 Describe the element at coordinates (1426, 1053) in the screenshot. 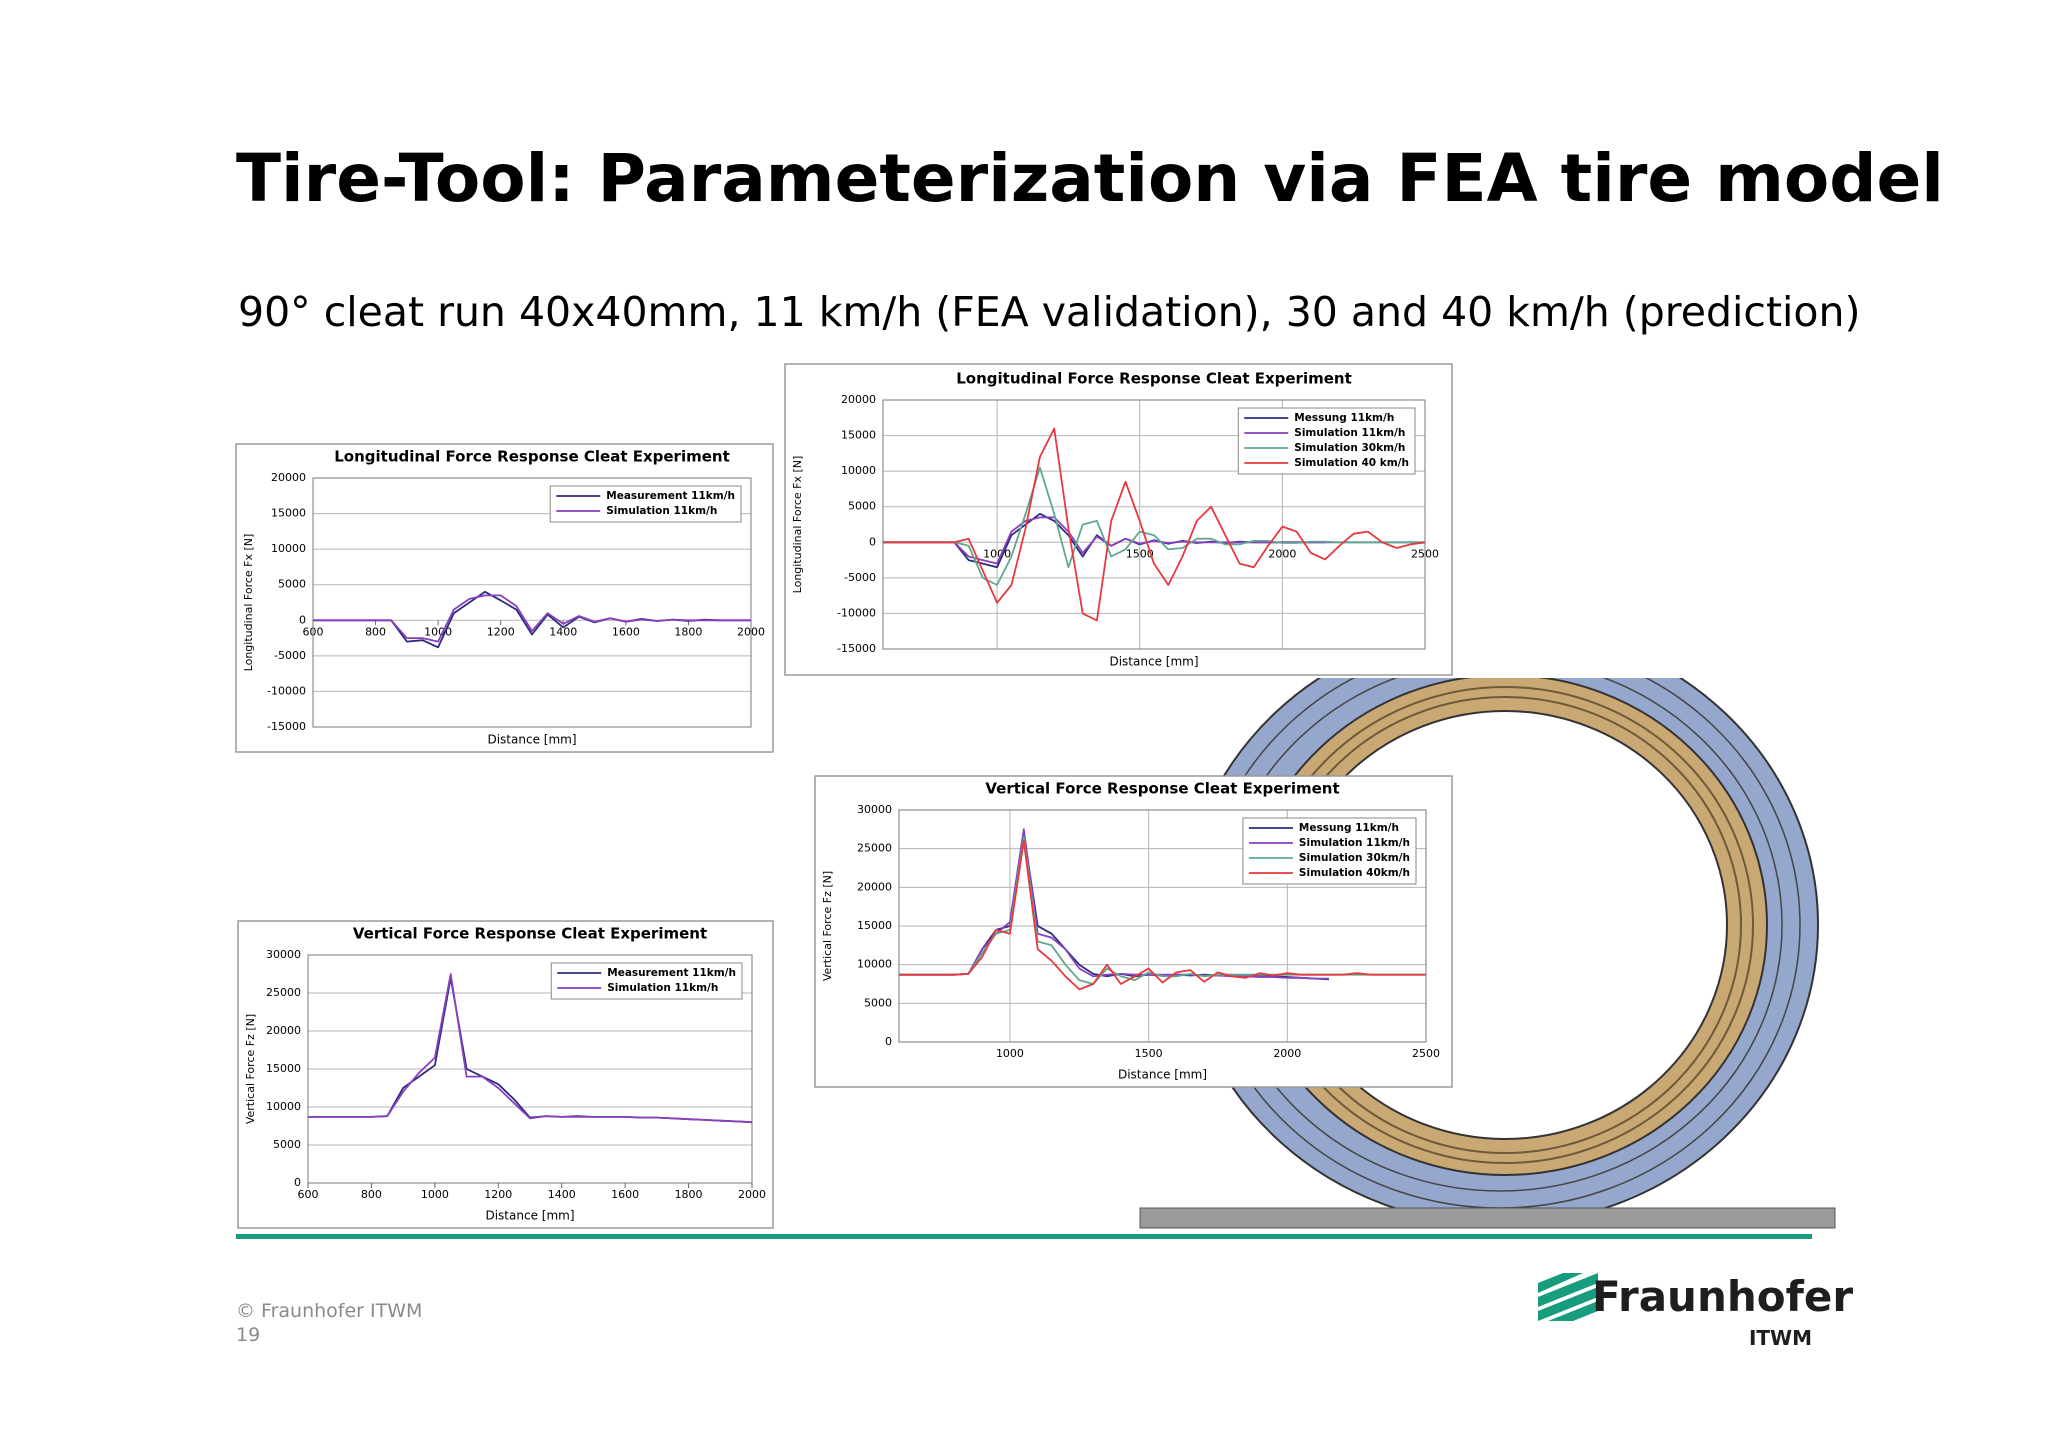

I see `x-tick-label: 2500` at that location.